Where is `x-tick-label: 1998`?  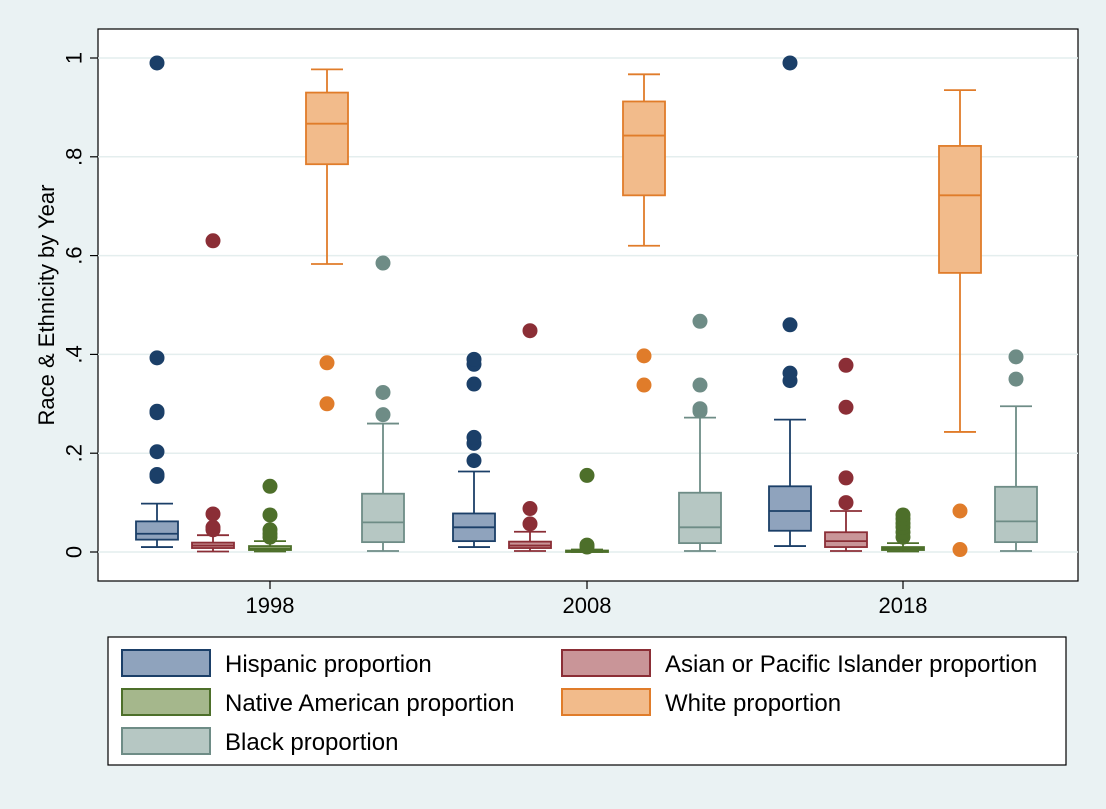 x-tick-label: 1998 is located at coordinates (270, 605).